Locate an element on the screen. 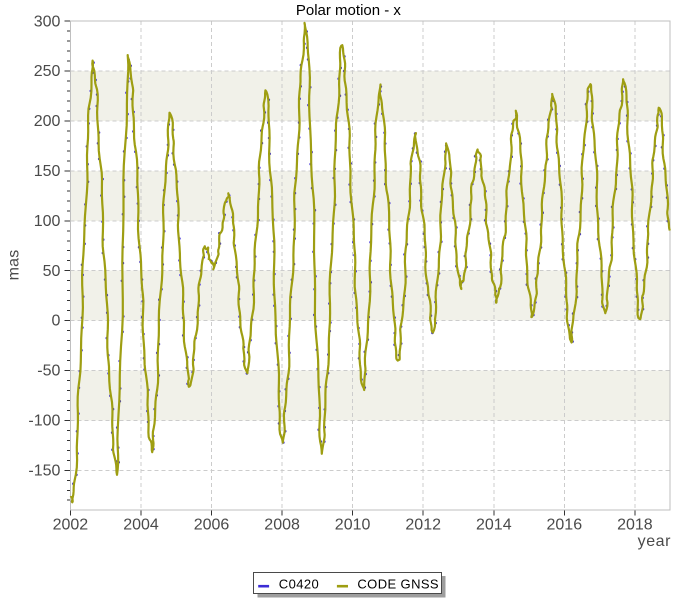 This screenshot has width=700, height=605. svg-text: 2014 is located at coordinates (494, 525).